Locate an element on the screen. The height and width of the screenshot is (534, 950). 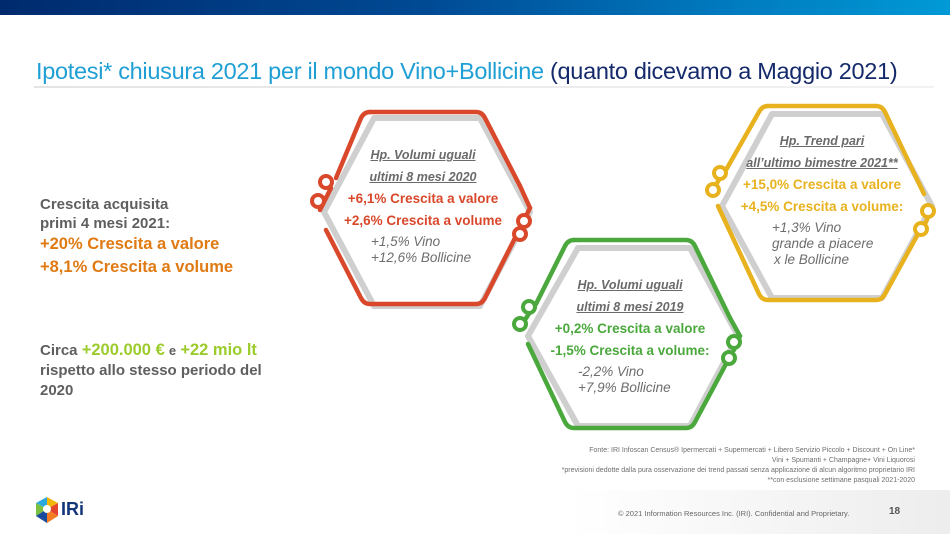
hex-gold-heading-2: all’ultimo bimestre 2021** is located at coordinates (822, 163).